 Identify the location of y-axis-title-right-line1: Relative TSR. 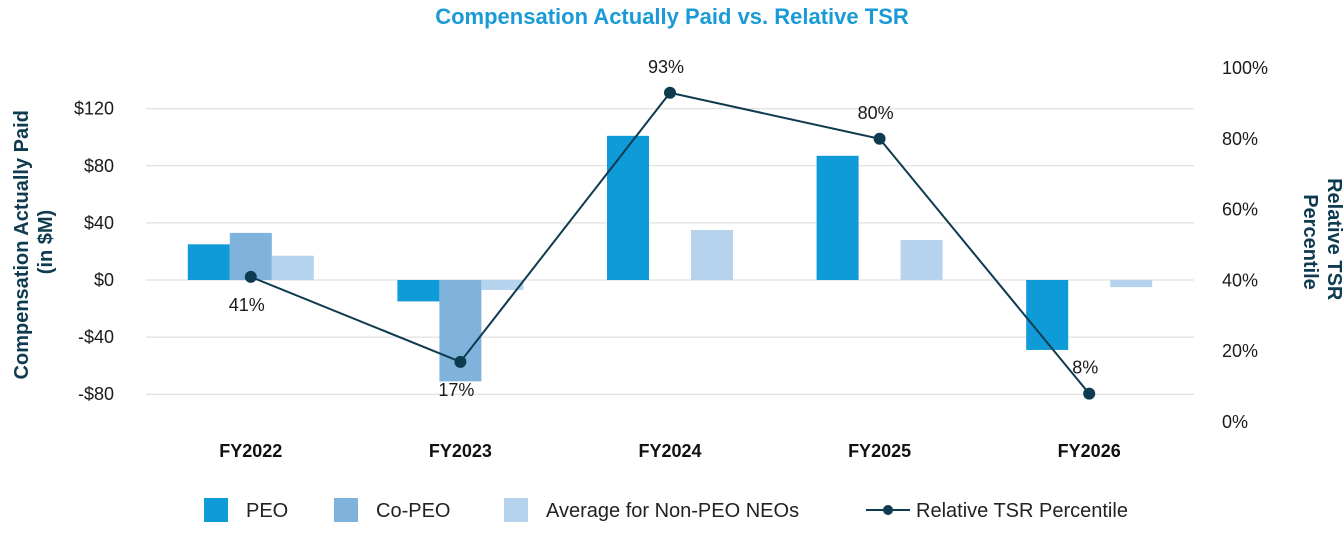
(1333, 239).